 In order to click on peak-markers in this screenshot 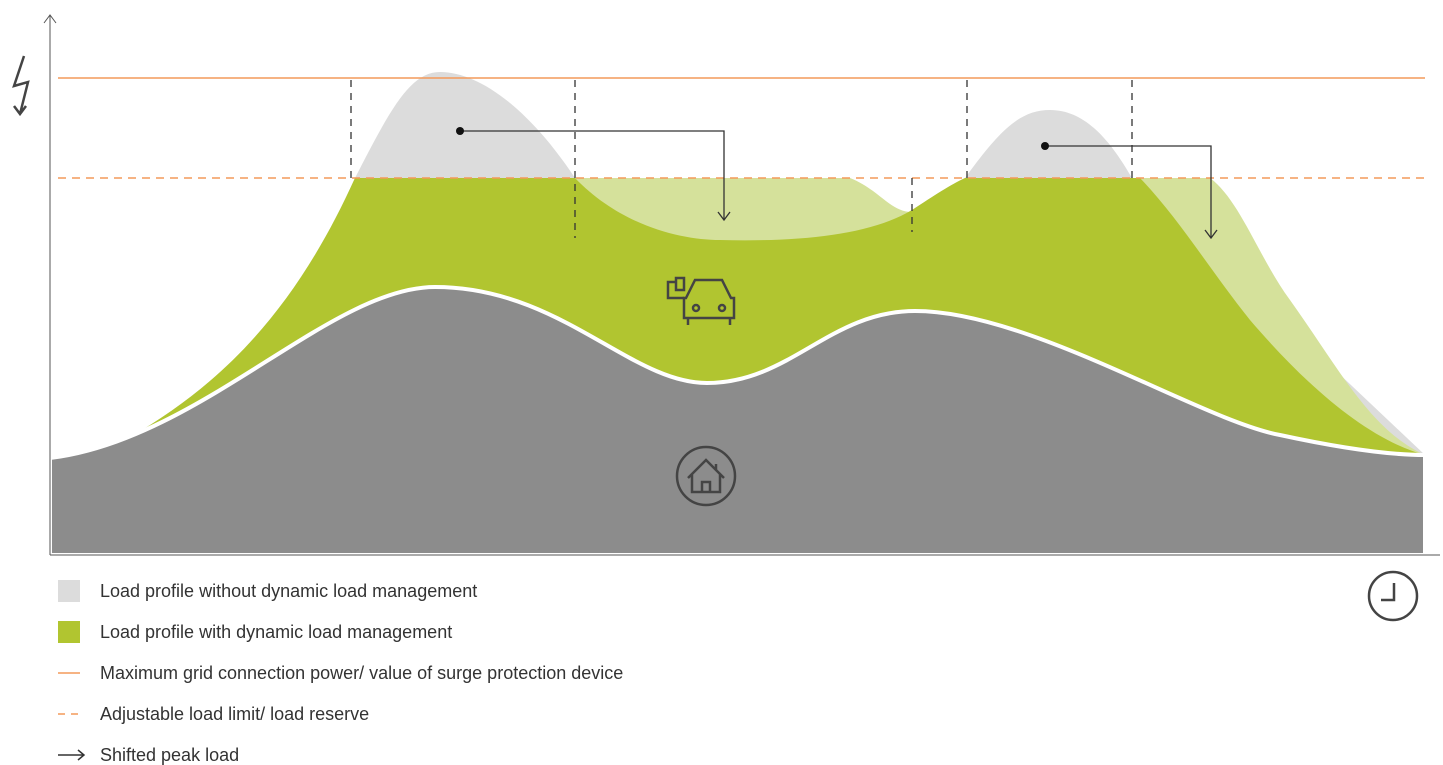, I will do `click(741, 159)`.